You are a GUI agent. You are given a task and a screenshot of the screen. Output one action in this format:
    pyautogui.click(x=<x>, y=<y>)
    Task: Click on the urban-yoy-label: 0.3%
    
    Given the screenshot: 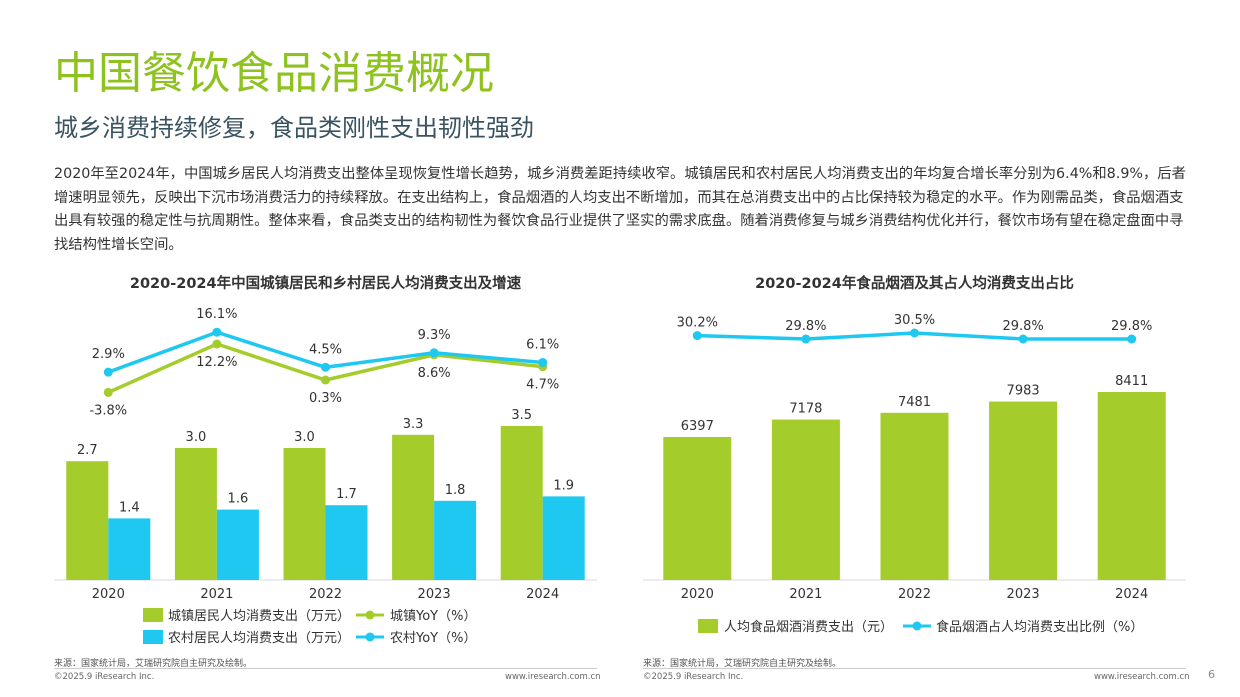 What is the action you would take?
    pyautogui.click(x=325, y=398)
    